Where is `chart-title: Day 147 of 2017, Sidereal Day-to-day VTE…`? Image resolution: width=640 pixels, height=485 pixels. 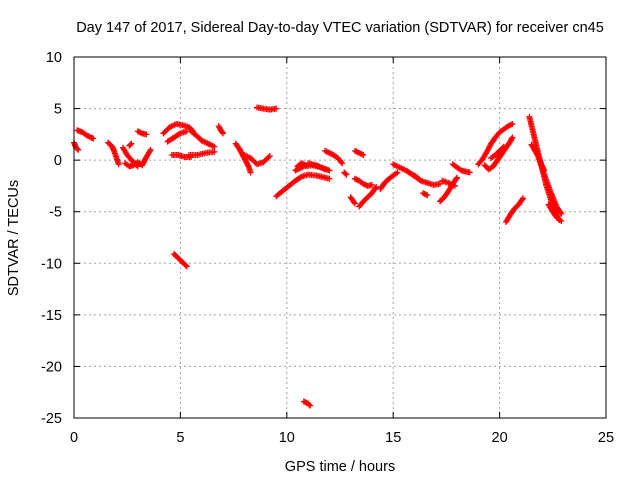
chart-title: Day 147 of 2017, Sidereal Day-to-day VTE… is located at coordinates (340, 28).